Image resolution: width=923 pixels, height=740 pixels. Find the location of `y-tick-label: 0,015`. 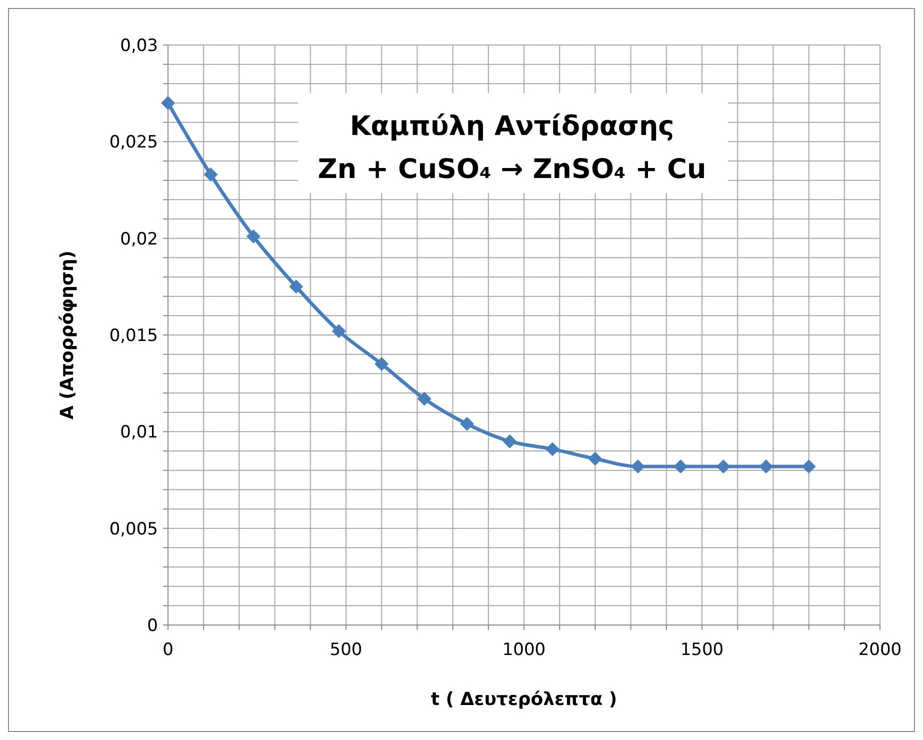

y-tick-label: 0,015 is located at coordinates (133, 336).